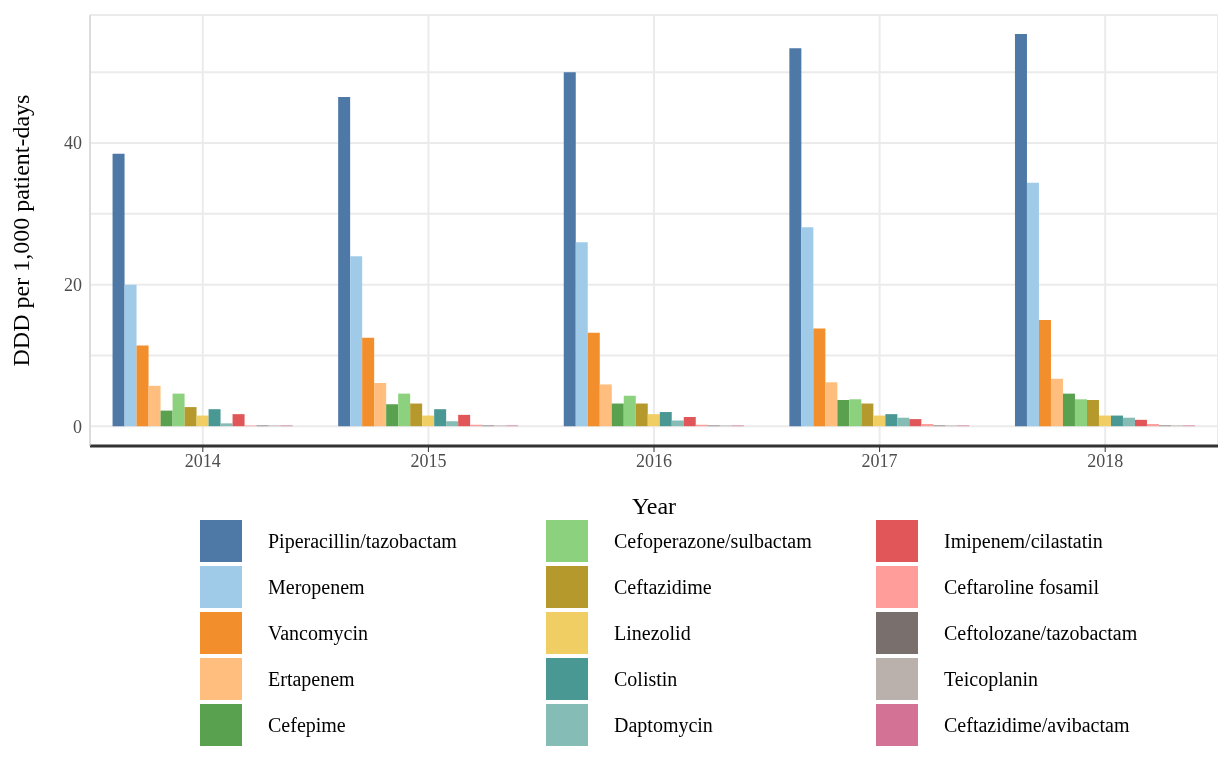  I want to click on legend-label: Cefoperazone/sulbactam, so click(713, 541).